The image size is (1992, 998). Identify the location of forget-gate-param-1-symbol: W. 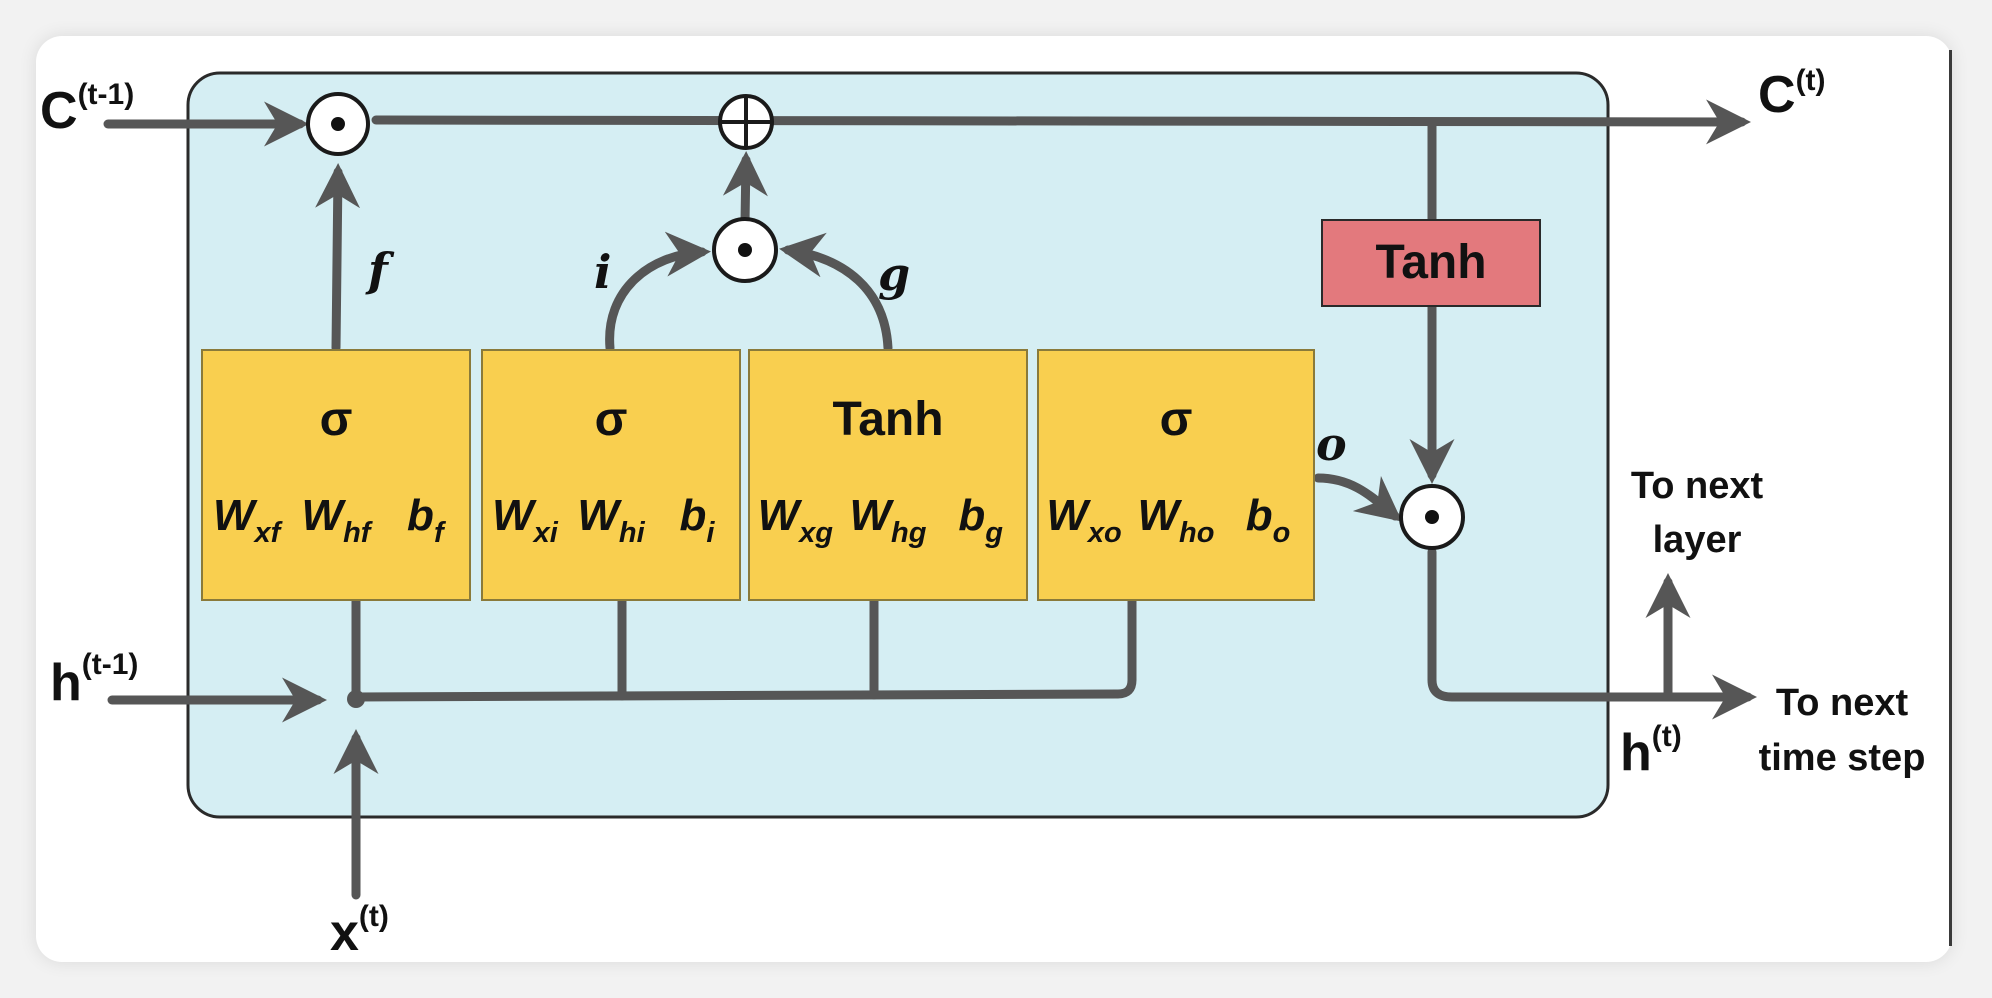
(235, 515).